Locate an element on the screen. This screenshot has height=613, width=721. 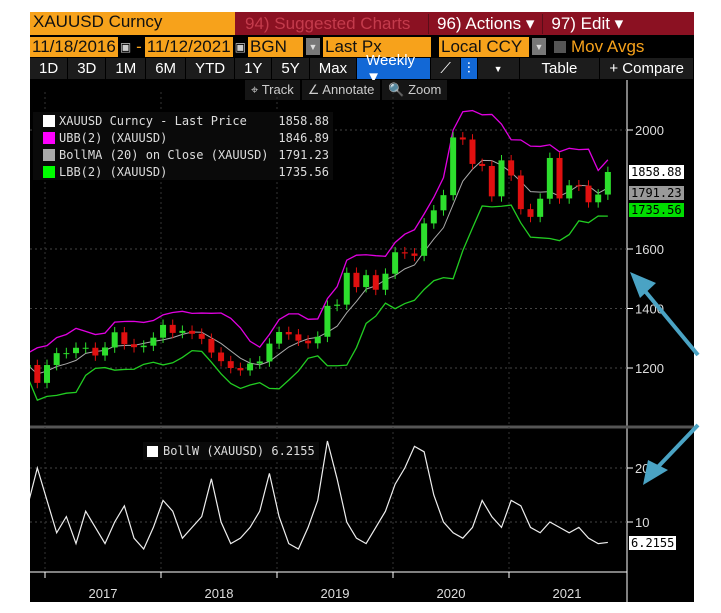
start-date-field: 11/18/2016 is located at coordinates (74, 46).